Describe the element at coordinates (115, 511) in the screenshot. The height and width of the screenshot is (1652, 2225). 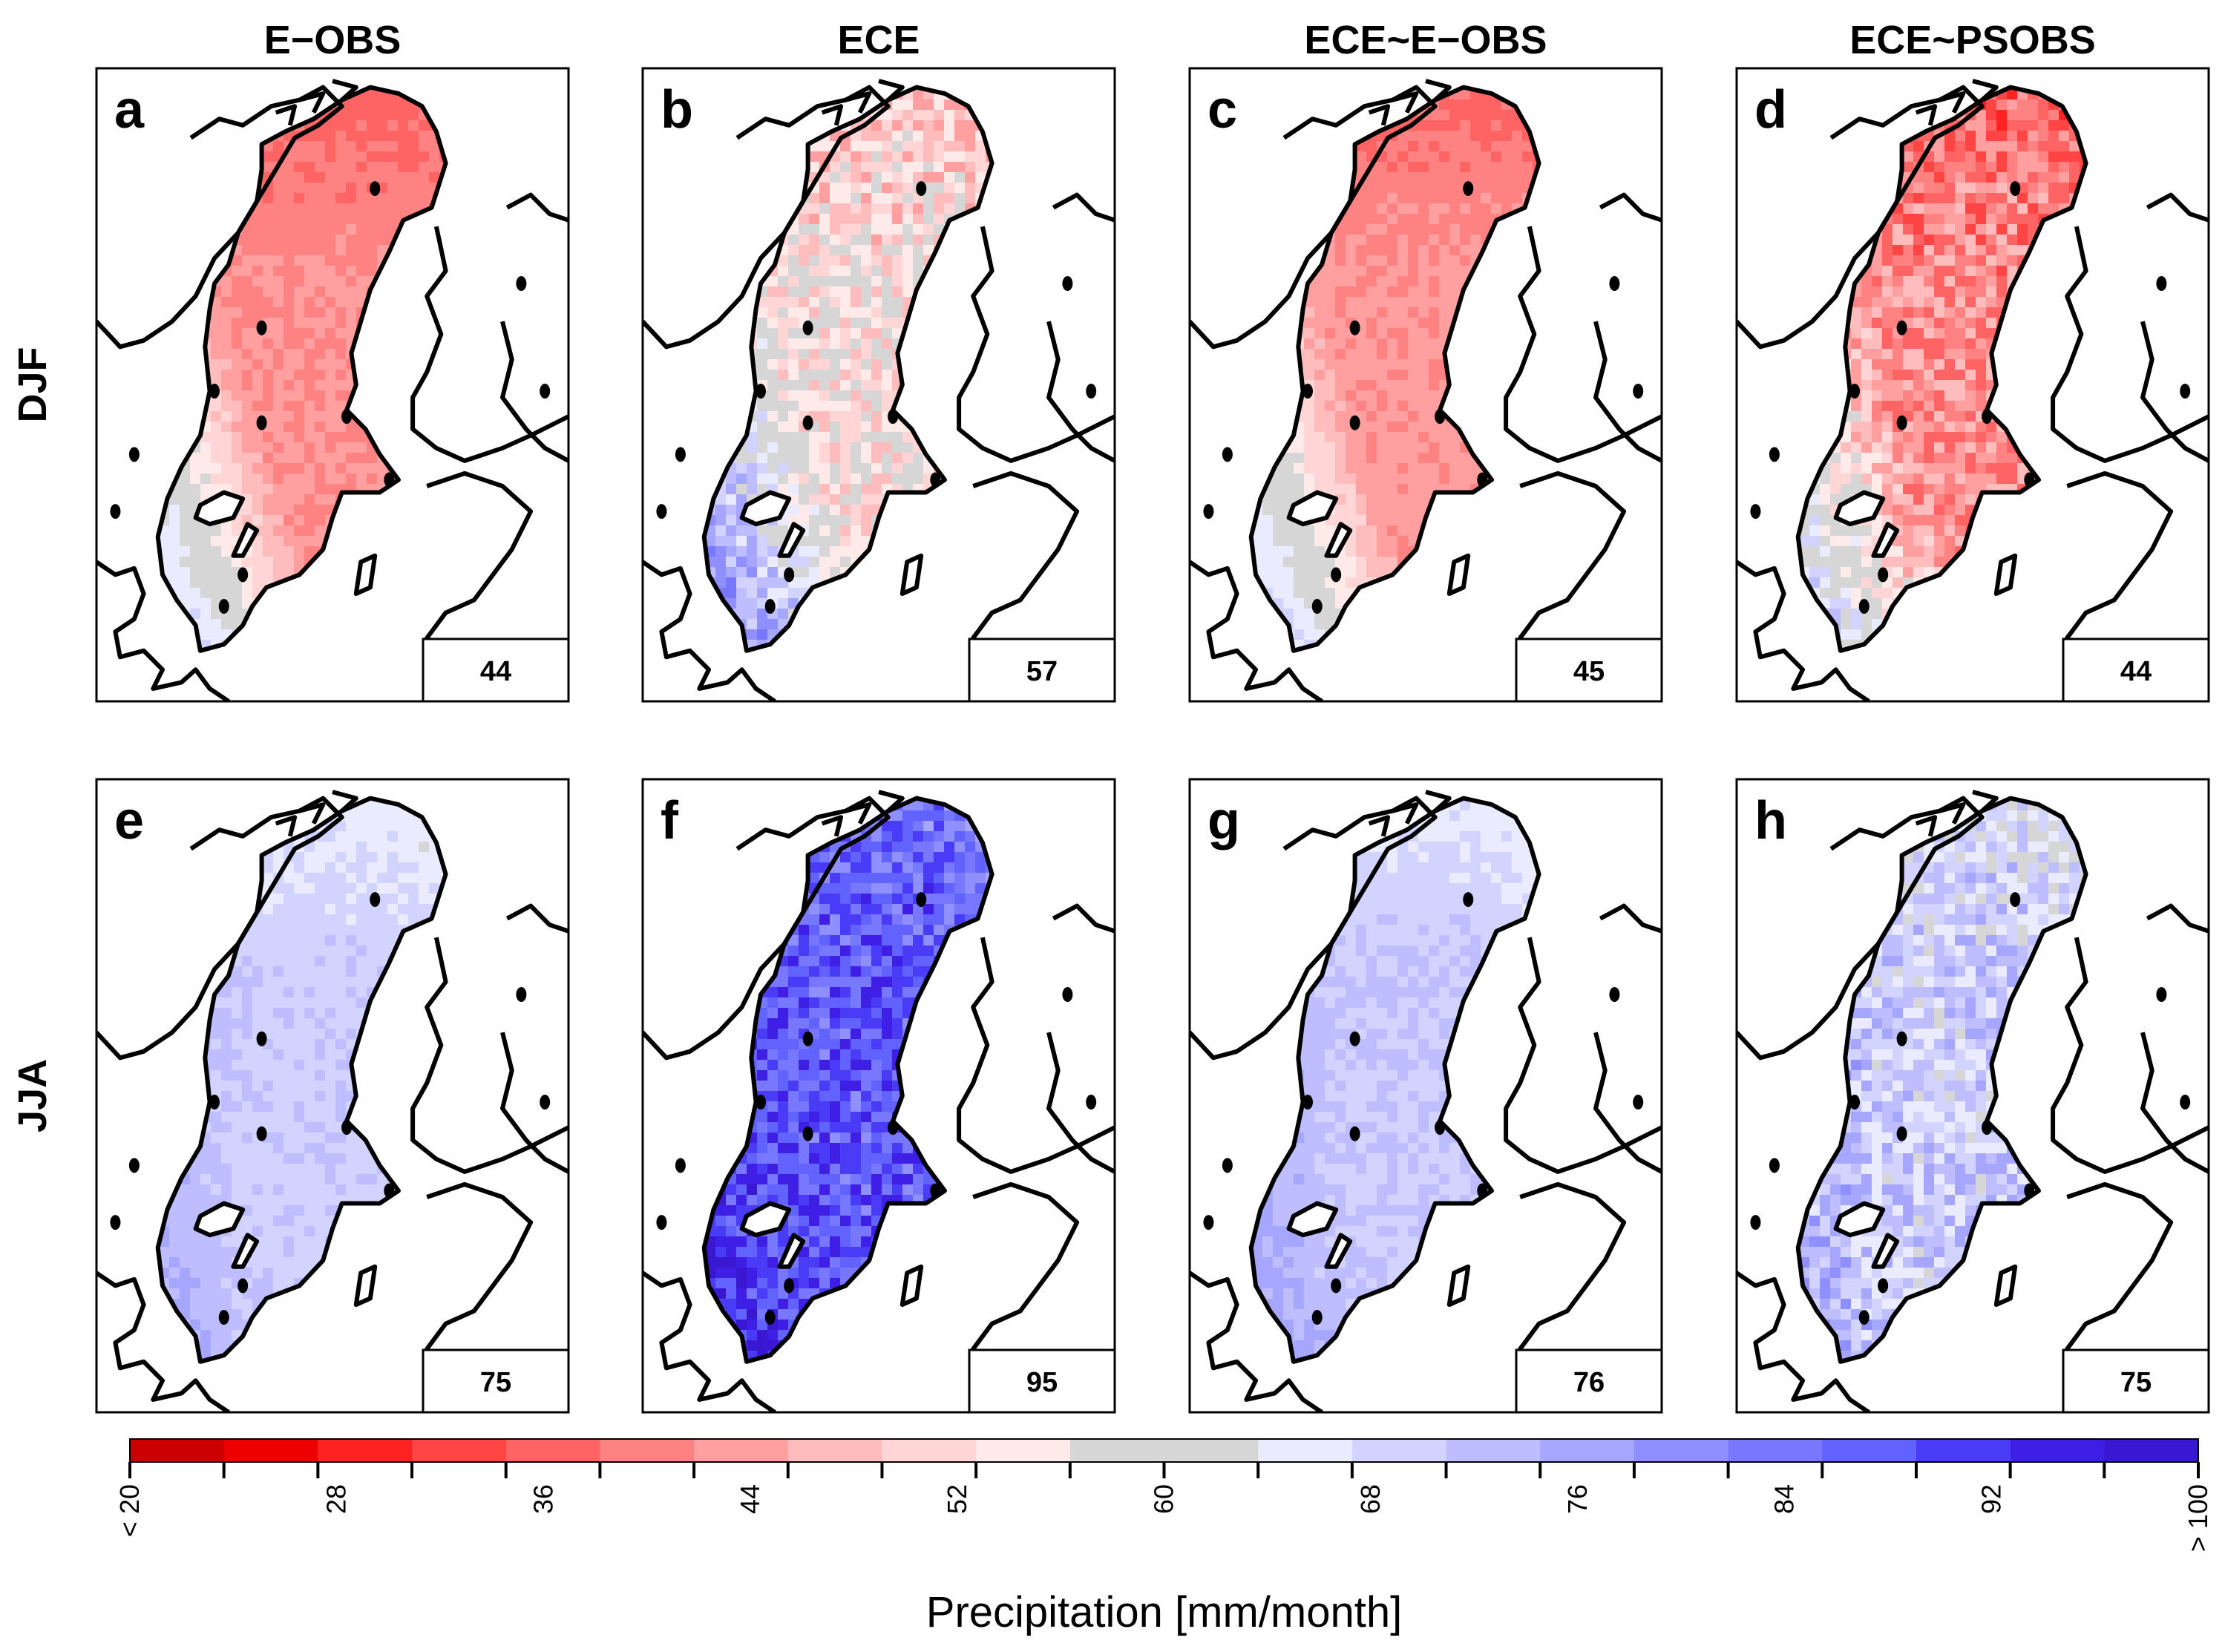
I see `lake-dot` at that location.